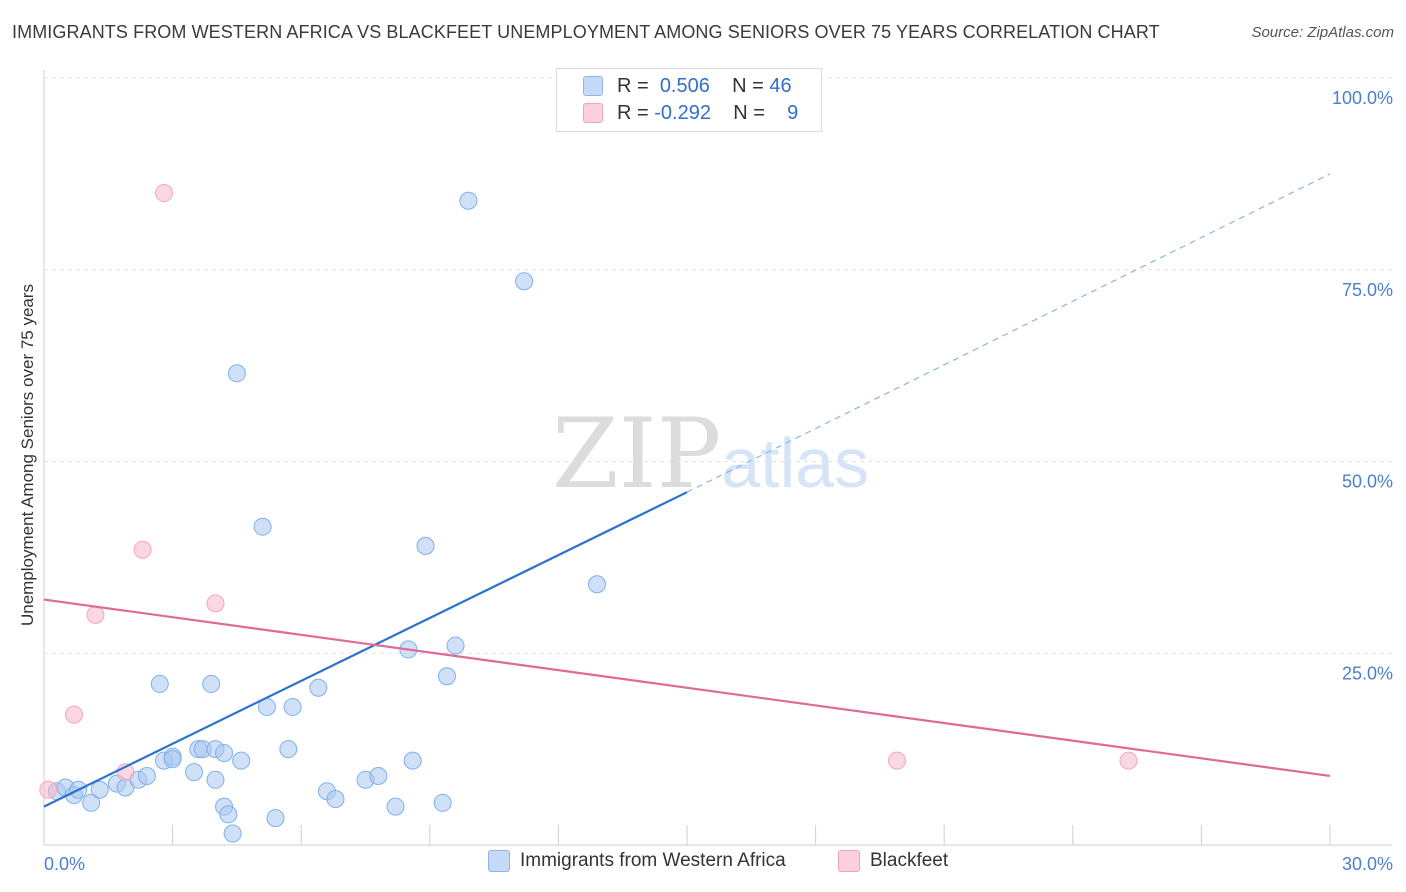 Image resolution: width=1406 pixels, height=892 pixels. I want to click on y-tick-label: 100.0%, so click(1362, 98).